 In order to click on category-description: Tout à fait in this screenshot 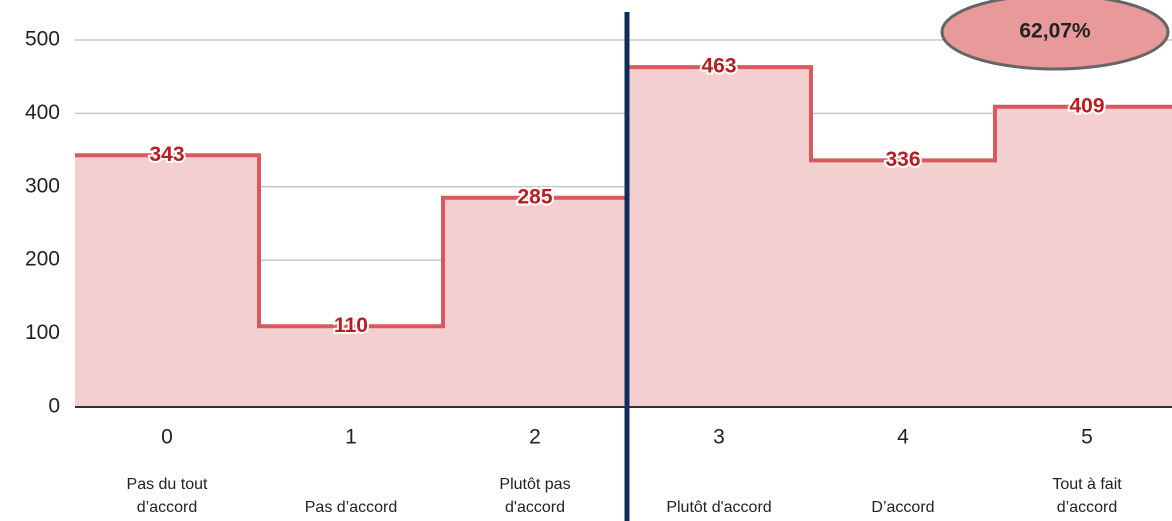, I will do `click(1087, 484)`.